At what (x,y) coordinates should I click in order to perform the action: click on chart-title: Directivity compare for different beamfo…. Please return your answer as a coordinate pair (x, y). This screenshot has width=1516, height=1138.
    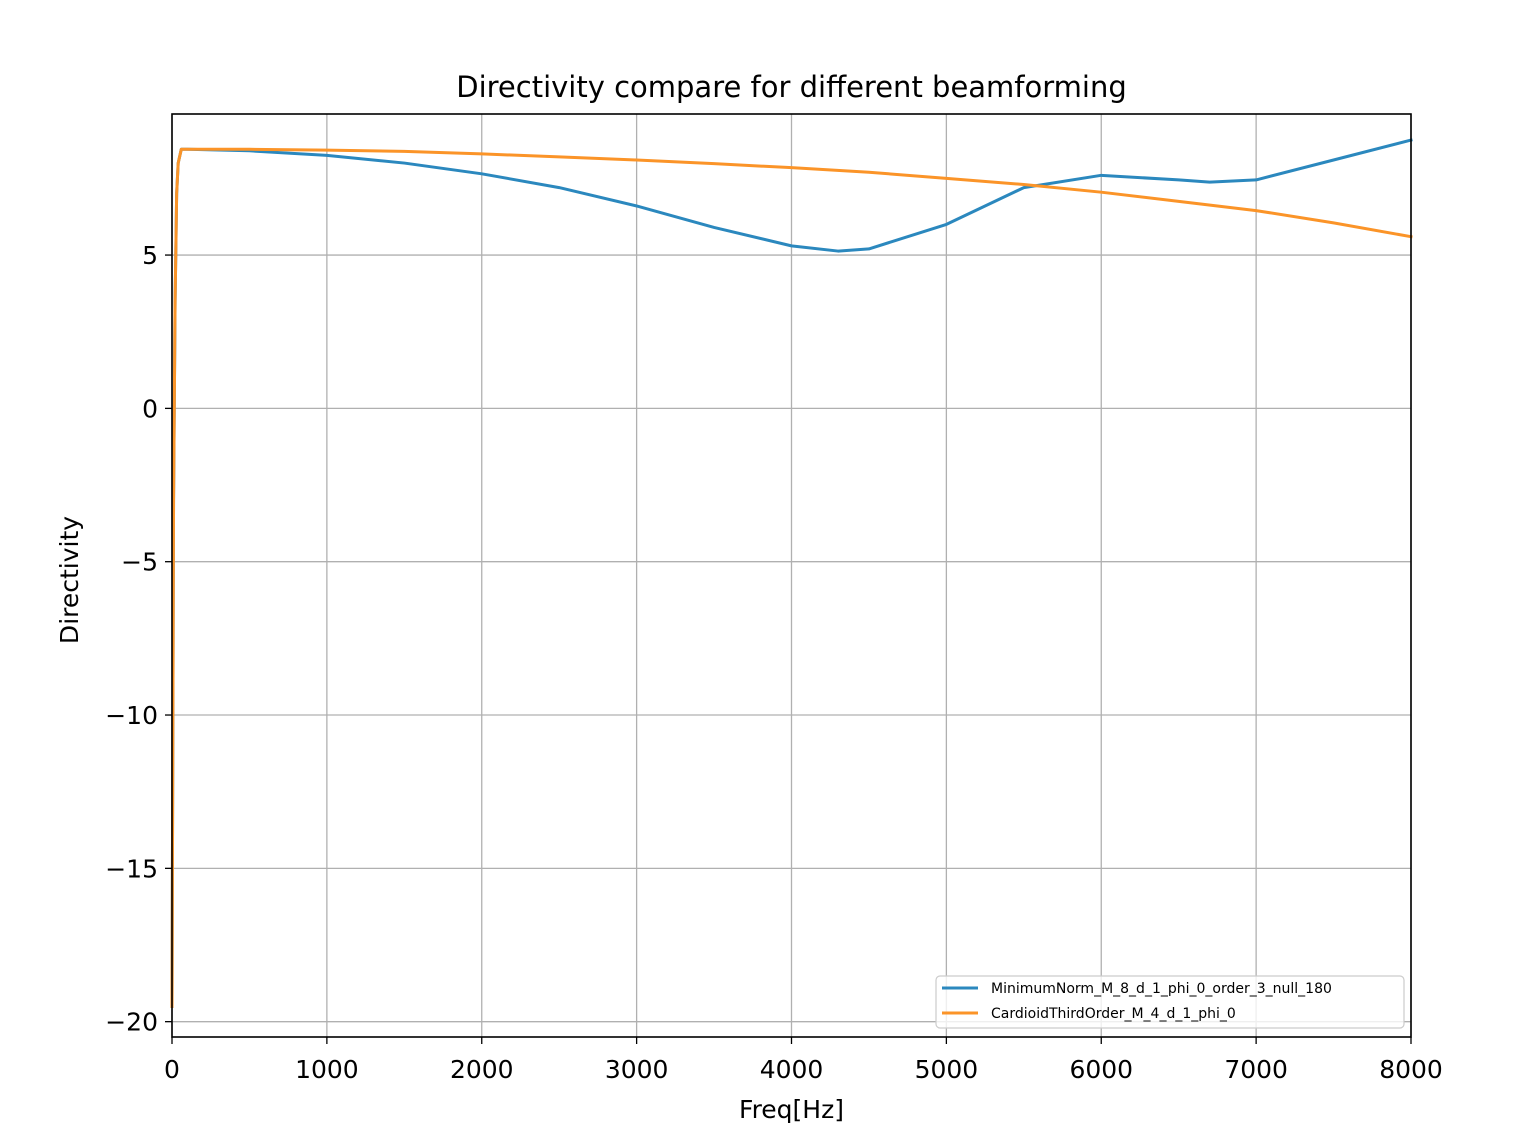
    Looking at the image, I should click on (791, 87).